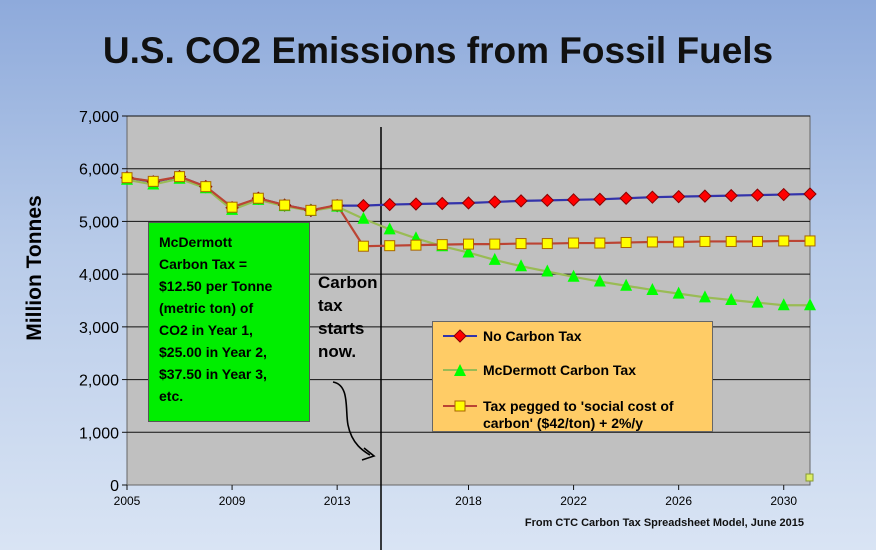 The height and width of the screenshot is (550, 876). I want to click on y-tick-label: 5,000, so click(99, 222).